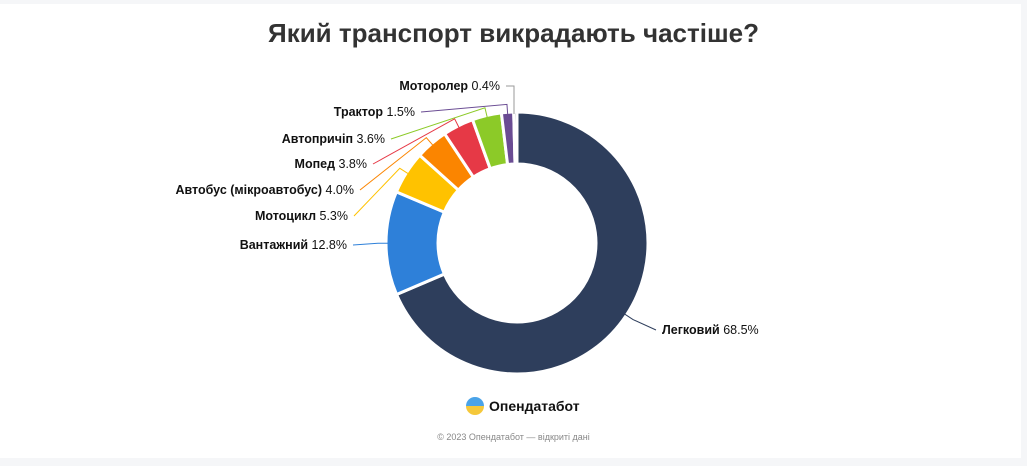  I want to click on slice-label-name: Трактор, so click(359, 112).